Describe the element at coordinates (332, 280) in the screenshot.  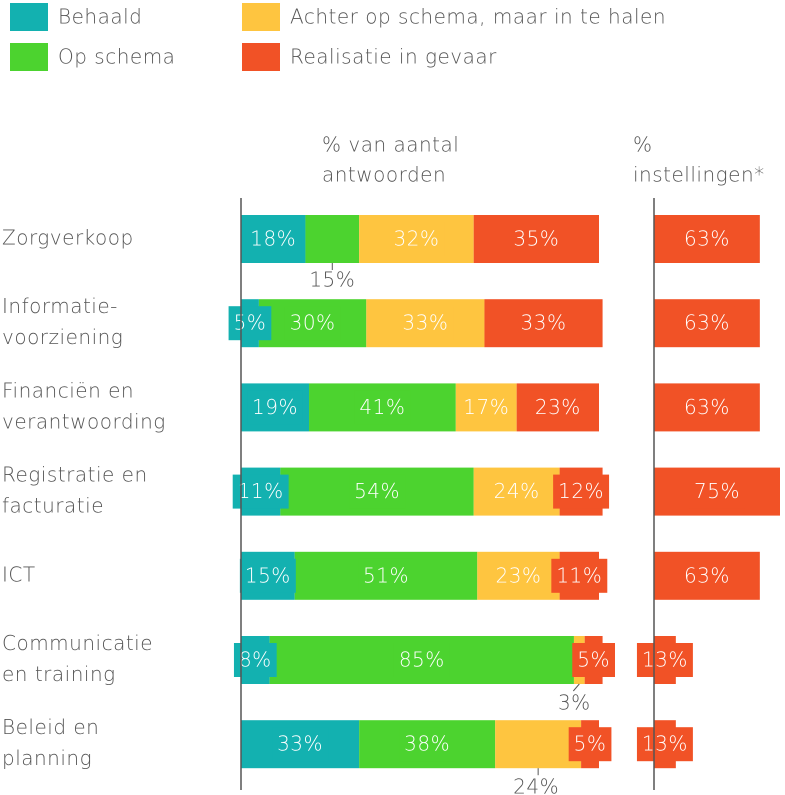
I see `value-label-outside: 15%` at that location.